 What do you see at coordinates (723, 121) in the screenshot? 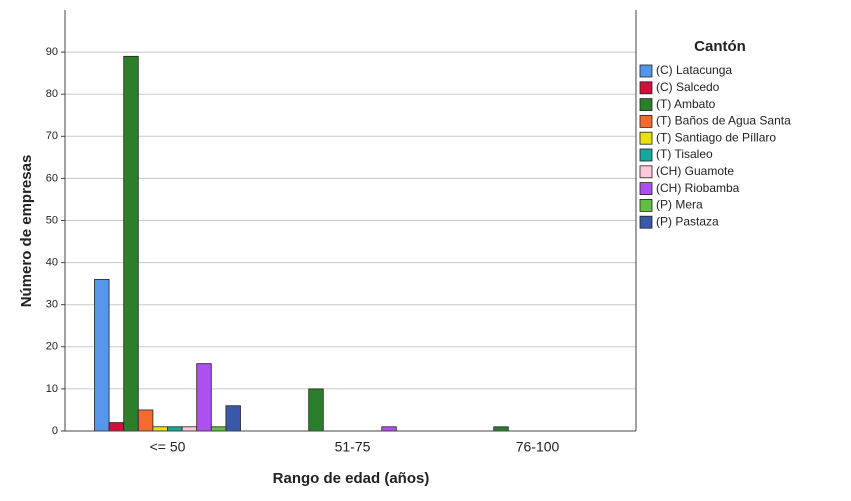
I see `legend-label: (T) Baños de Agua Santa` at bounding box center [723, 121].